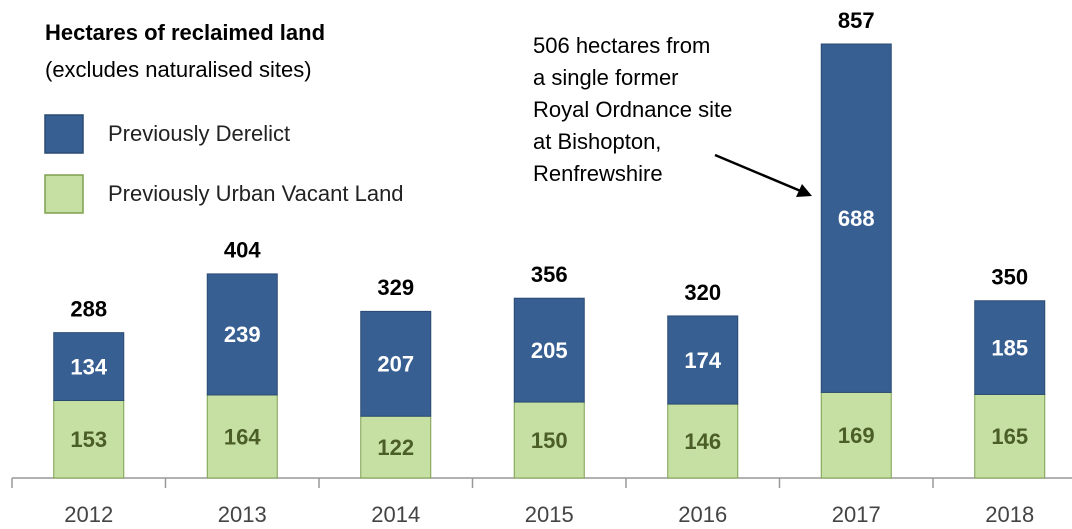  What do you see at coordinates (88, 514) in the screenshot?
I see `x-tick-label: 2012` at bounding box center [88, 514].